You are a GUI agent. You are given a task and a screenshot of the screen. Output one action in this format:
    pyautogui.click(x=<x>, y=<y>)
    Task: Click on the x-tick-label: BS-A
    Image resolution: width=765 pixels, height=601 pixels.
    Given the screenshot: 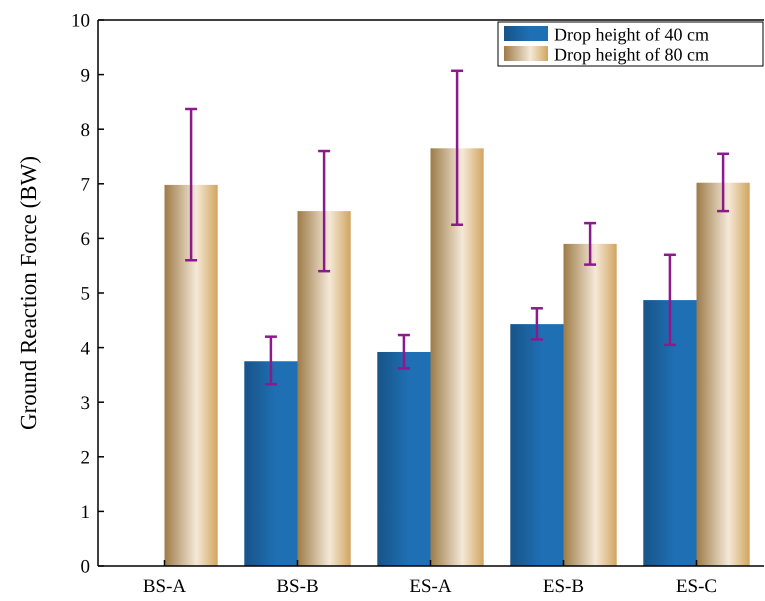 What is the action you would take?
    pyautogui.click(x=164, y=586)
    